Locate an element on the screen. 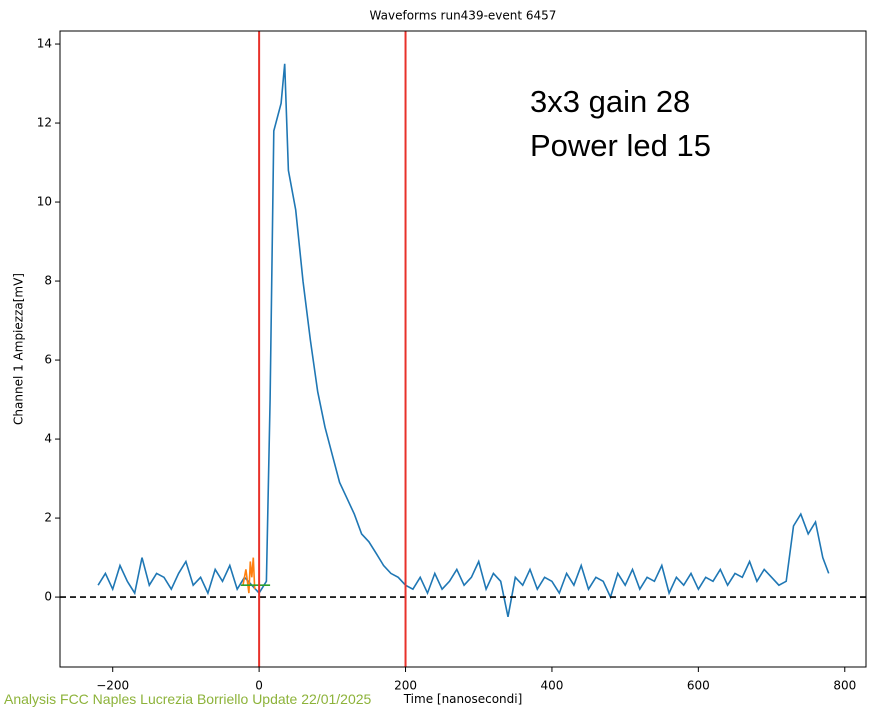  x-tick-label: 200 is located at coordinates (405, 686).